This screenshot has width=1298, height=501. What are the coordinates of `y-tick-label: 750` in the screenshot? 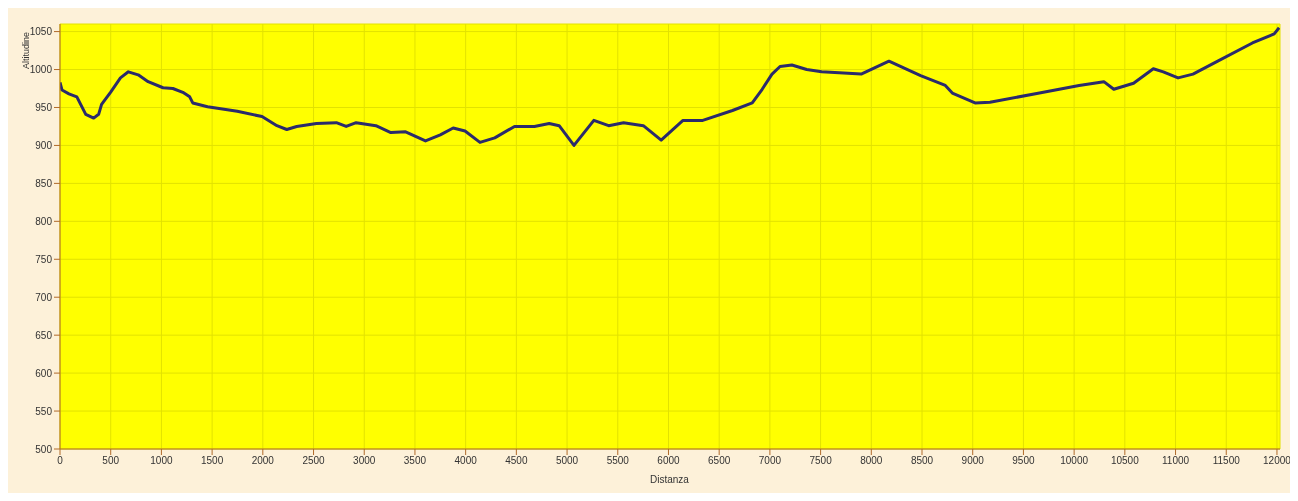 It's located at (44, 259).